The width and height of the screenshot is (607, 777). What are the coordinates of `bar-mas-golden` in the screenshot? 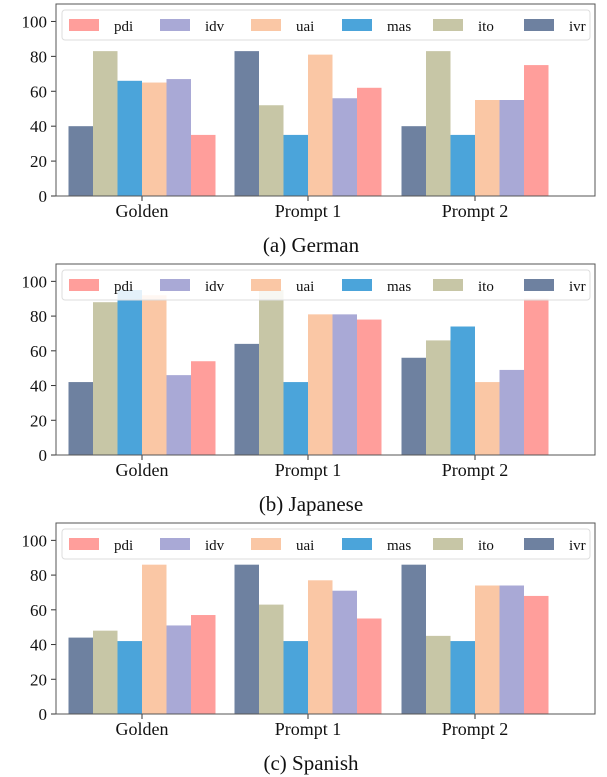 It's located at (129, 138).